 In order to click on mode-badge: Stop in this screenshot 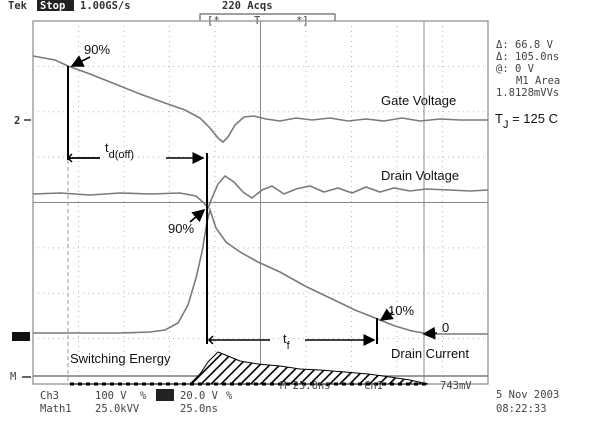, I will do `click(52, 6)`.